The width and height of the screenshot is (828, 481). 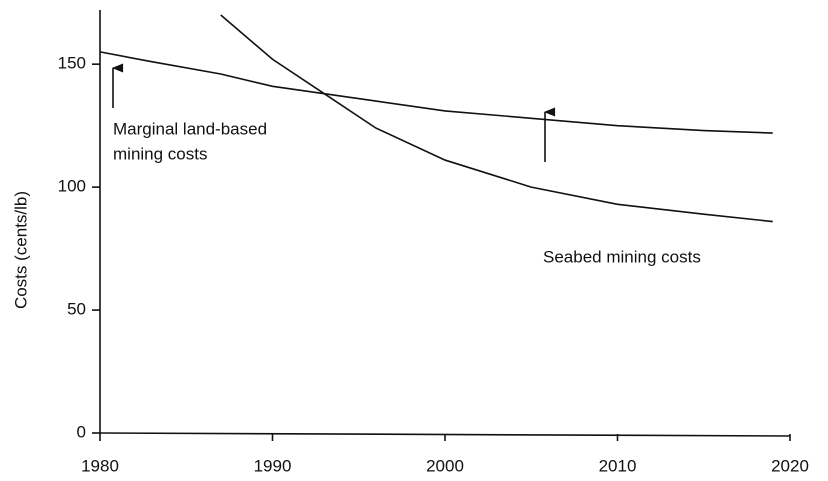 I want to click on y-axis-label: Costs (cents/lb), so click(x=20, y=250).